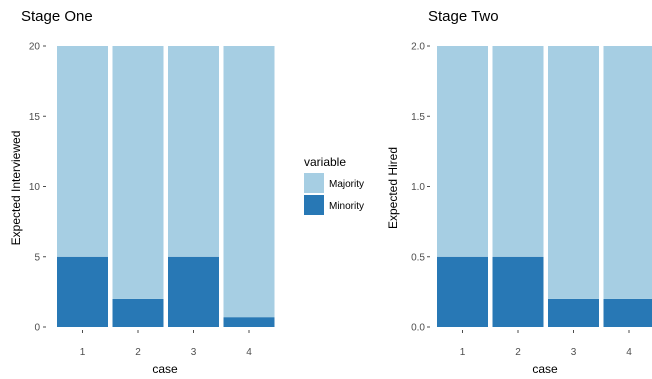  I want to click on legend-swatch-majority, so click(314, 183).